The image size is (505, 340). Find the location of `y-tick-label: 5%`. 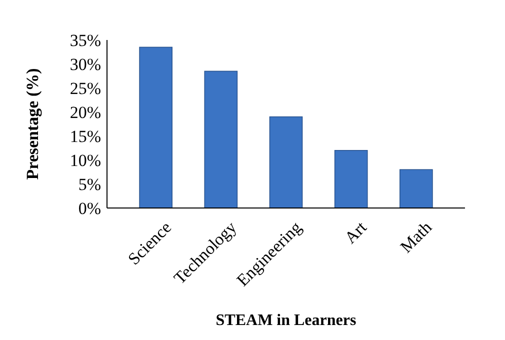

y-tick-label: 5% is located at coordinates (89, 184).